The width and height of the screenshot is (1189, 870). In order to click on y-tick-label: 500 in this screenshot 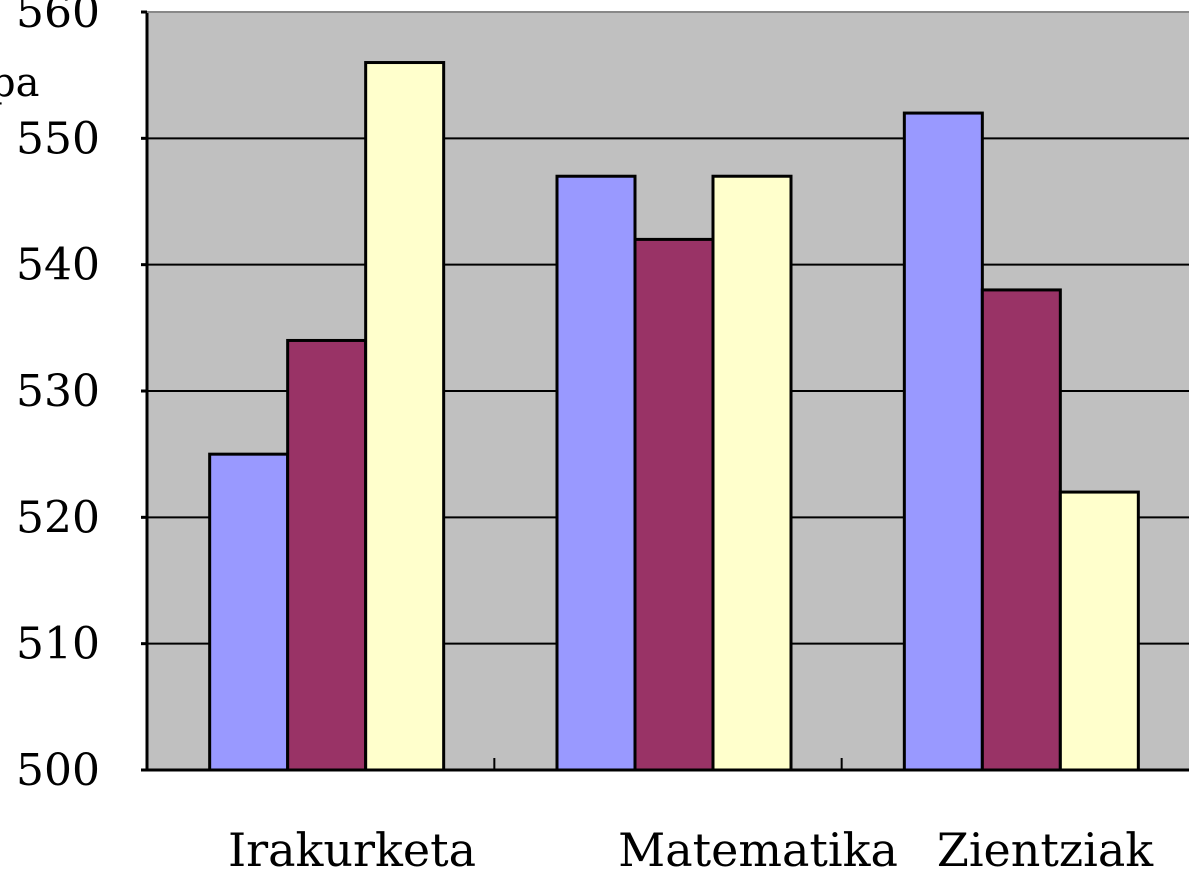, I will do `click(58, 770)`.